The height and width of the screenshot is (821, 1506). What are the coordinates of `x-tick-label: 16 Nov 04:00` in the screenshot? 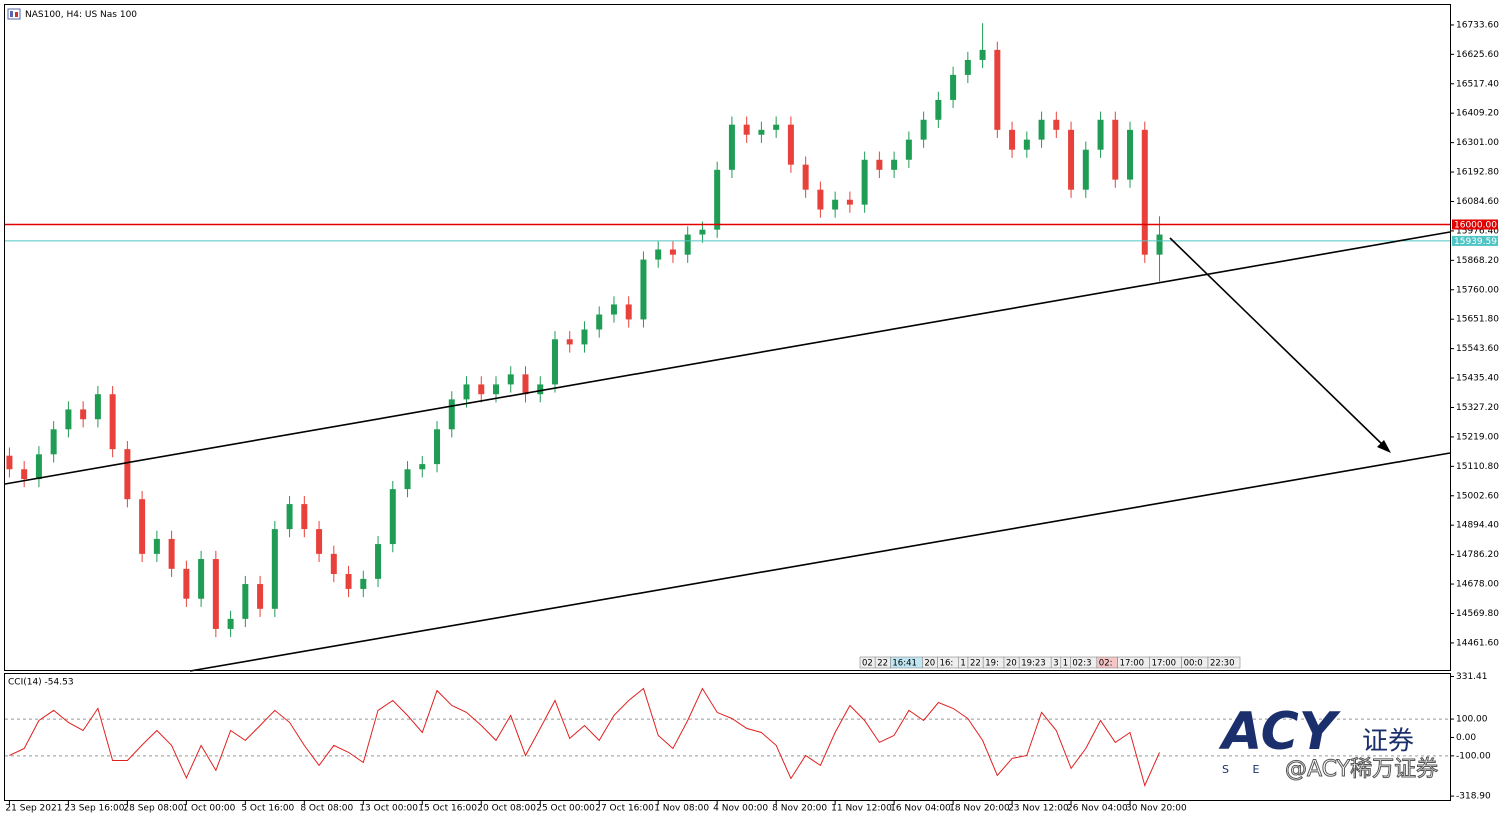 It's located at (920, 809).